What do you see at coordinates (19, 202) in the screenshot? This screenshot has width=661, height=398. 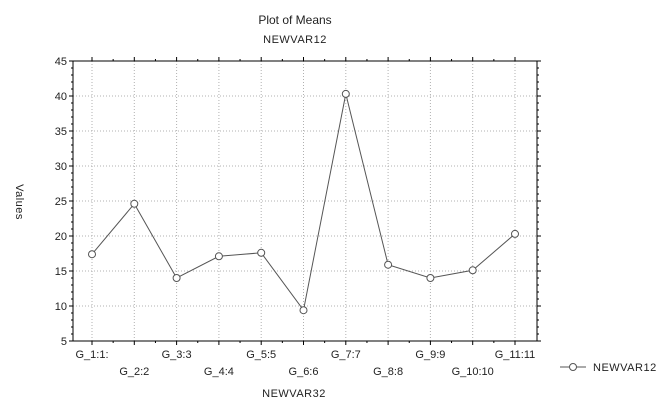 I see `y-axis-label: Values` at bounding box center [19, 202].